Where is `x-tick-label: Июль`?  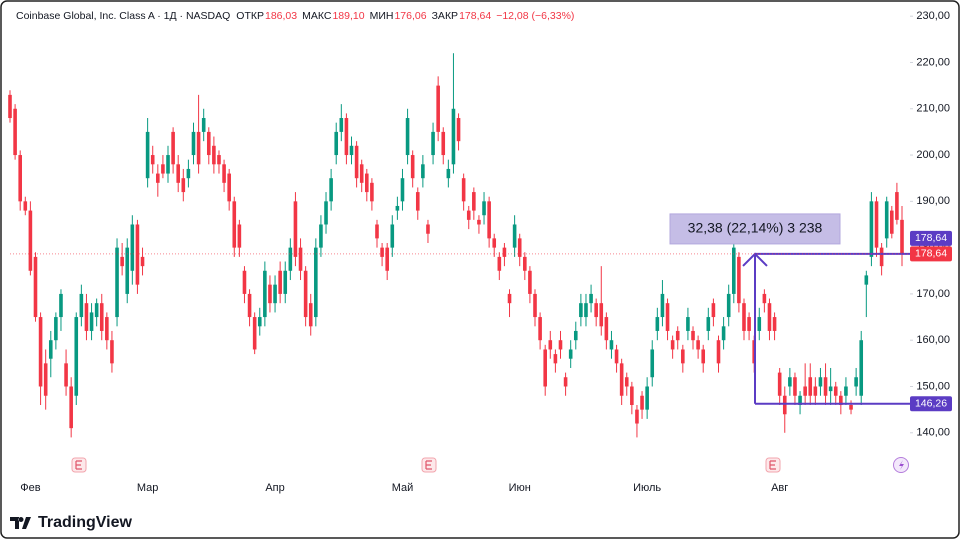
x-tick-label: Июль is located at coordinates (647, 488).